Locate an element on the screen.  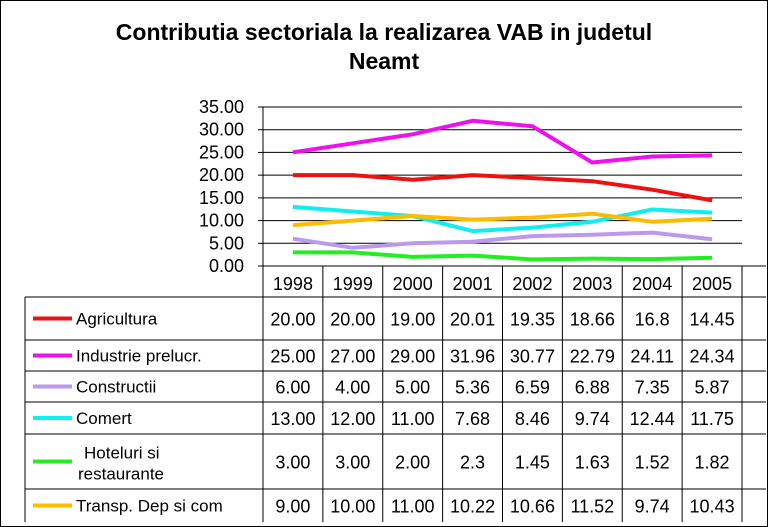
x-category-label: 2005 is located at coordinates (712, 284).